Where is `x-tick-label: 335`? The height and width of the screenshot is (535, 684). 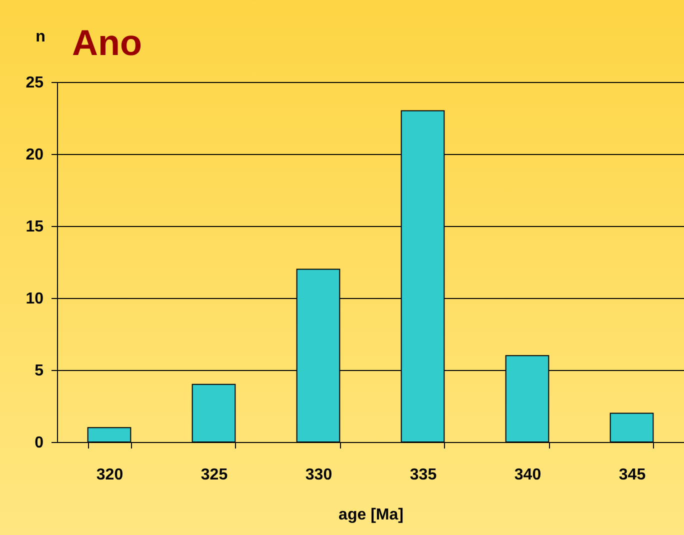
x-tick-label: 335 is located at coordinates (423, 475).